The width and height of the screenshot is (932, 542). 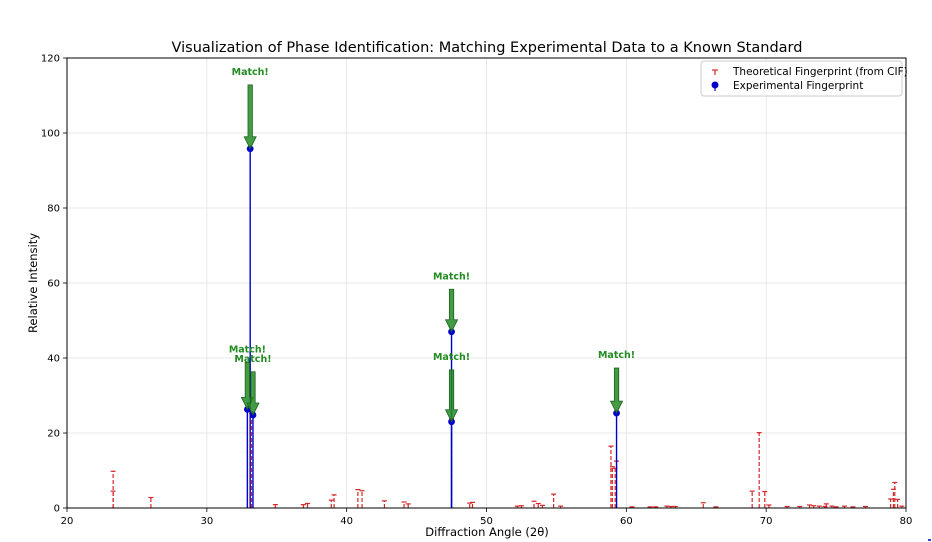 I want to click on y-tick-label: 20, so click(x=53, y=434).